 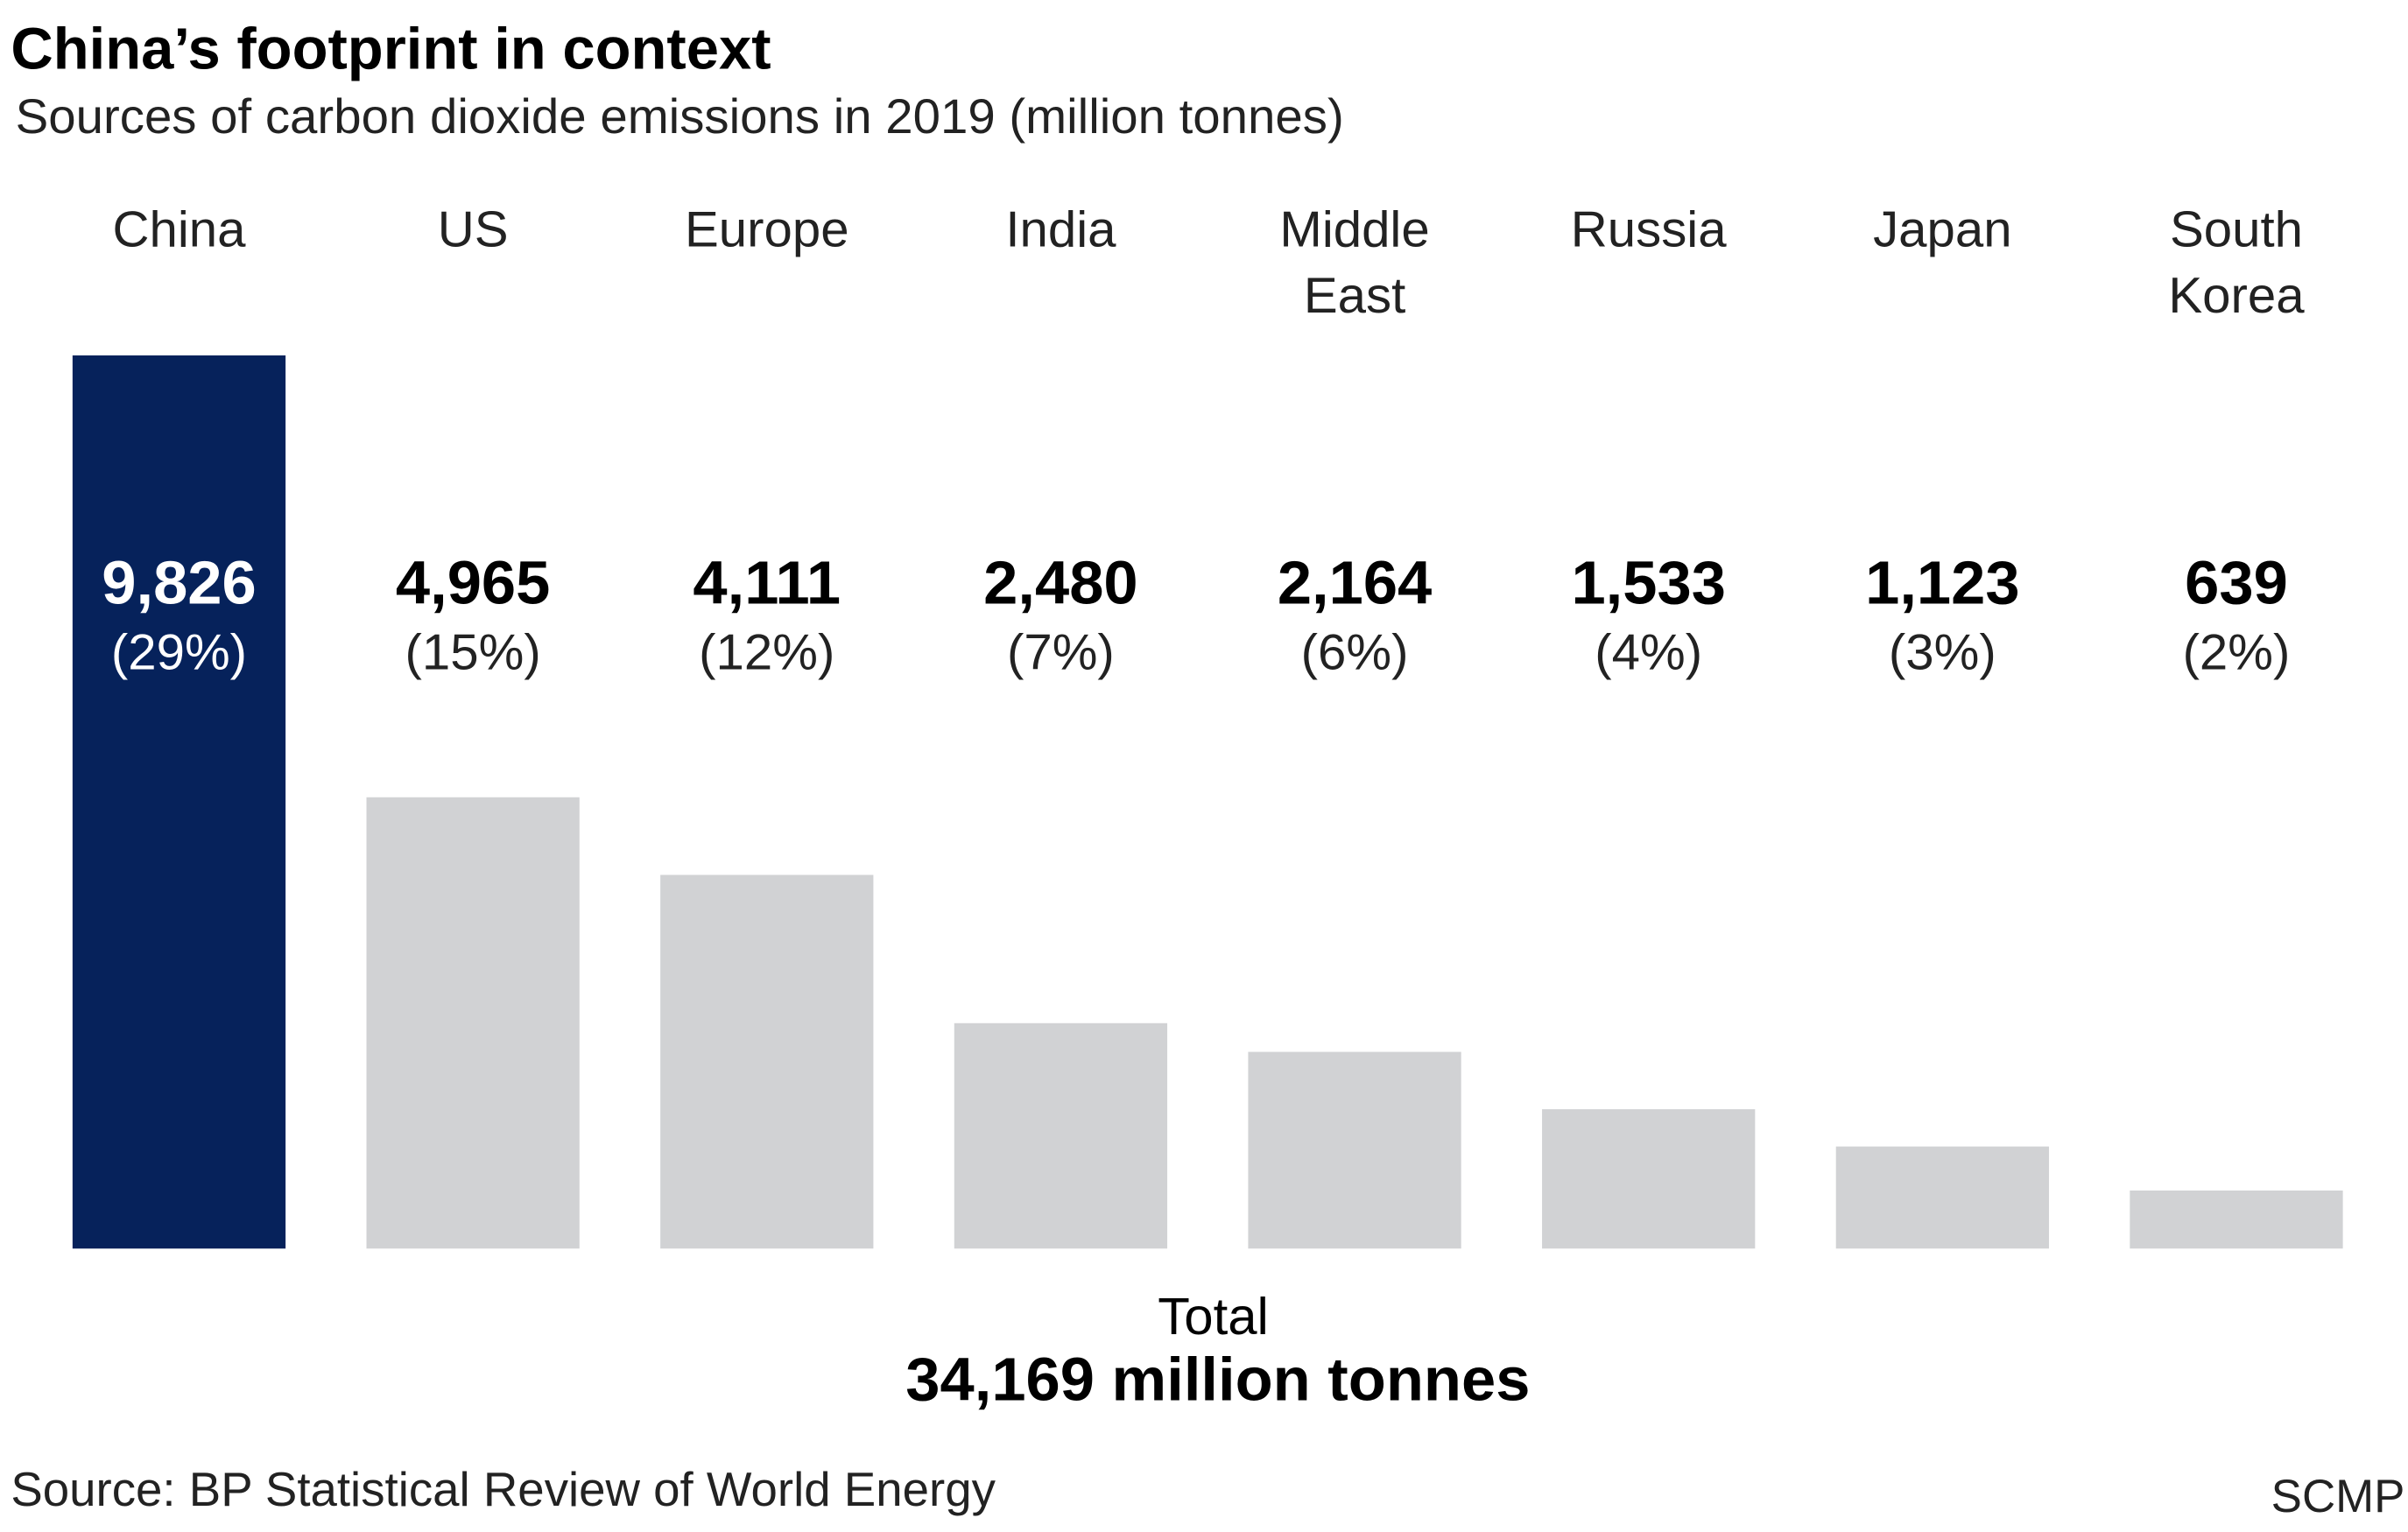 What do you see at coordinates (1942, 653) in the screenshot?
I see `percent-label: (3%)` at bounding box center [1942, 653].